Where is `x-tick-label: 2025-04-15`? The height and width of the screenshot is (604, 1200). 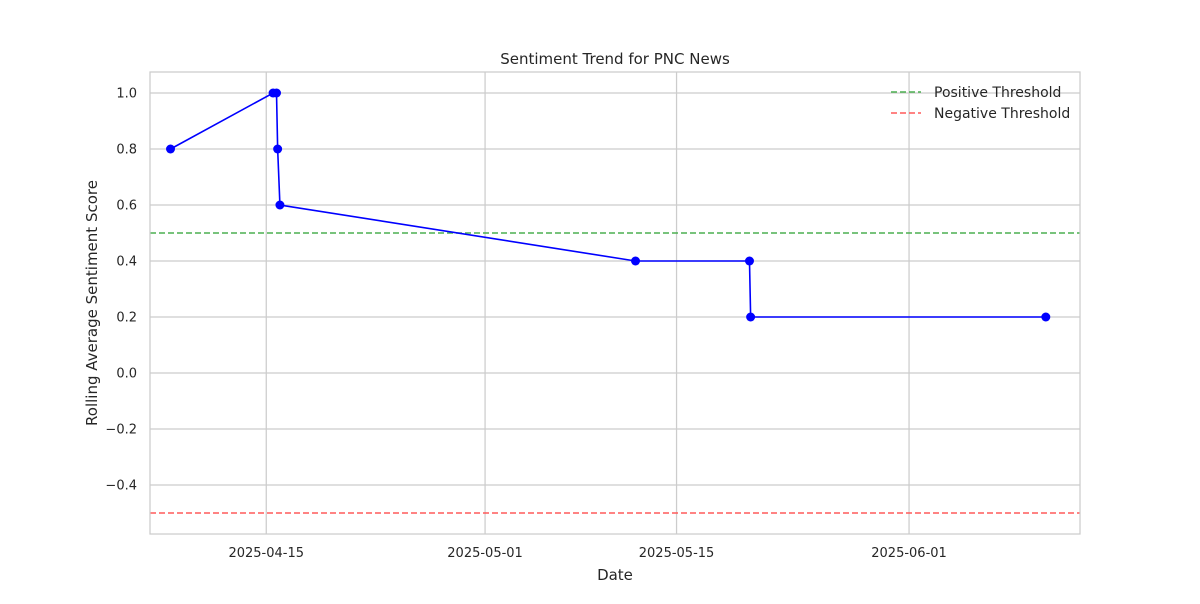
x-tick-label: 2025-04-15 is located at coordinates (266, 553).